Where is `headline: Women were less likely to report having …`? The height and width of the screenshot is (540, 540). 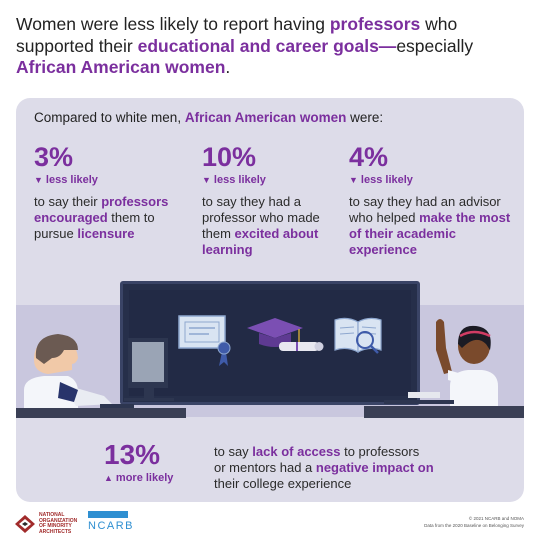
headline: Women were less likely to report having … is located at coordinates (245, 45).